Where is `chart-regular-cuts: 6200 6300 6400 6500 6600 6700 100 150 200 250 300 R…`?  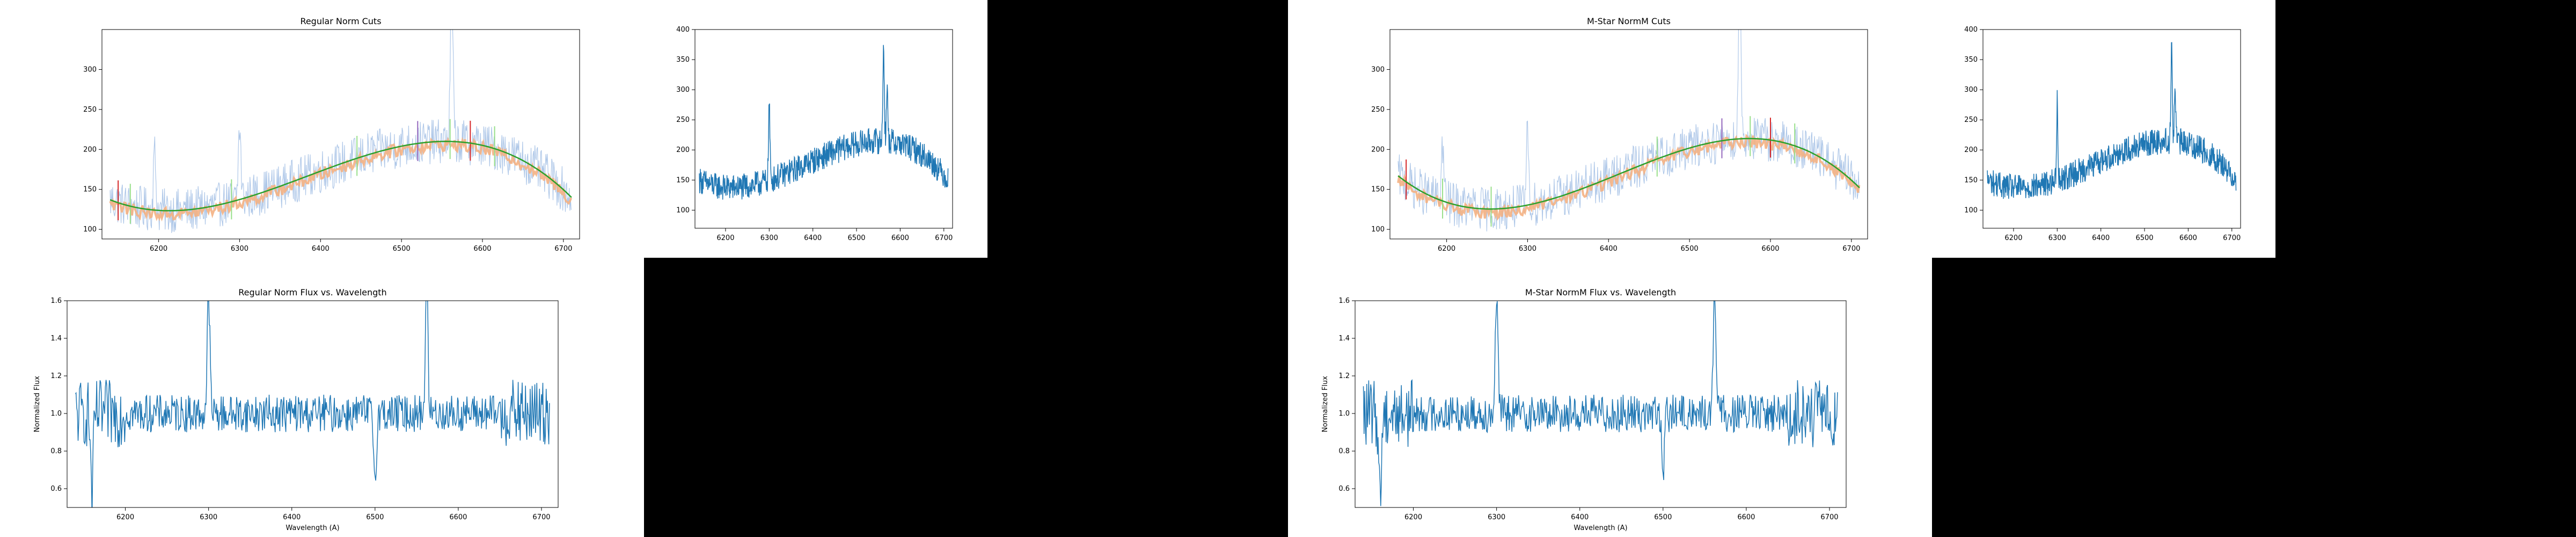 chart-regular-cuts: 6200 6300 6400 6500 6600 6700 100 150 200 250 300 R… is located at coordinates (331, 134).